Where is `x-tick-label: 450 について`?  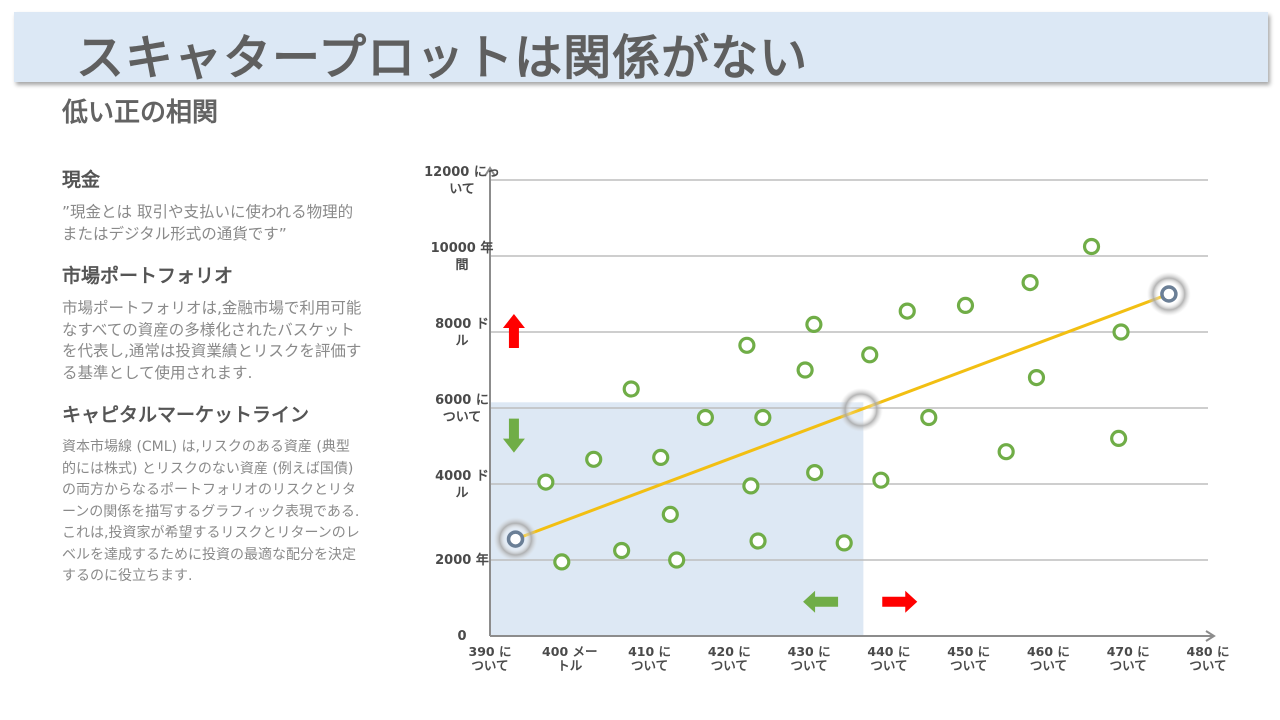 x-tick-label: 450 について is located at coordinates (968, 658).